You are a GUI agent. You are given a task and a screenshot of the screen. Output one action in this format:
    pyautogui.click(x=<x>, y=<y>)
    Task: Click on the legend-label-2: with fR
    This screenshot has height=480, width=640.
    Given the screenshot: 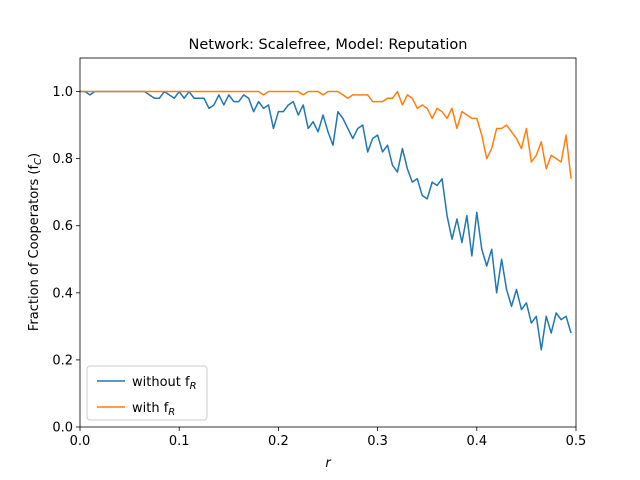 What is the action you would take?
    pyautogui.click(x=153, y=409)
    